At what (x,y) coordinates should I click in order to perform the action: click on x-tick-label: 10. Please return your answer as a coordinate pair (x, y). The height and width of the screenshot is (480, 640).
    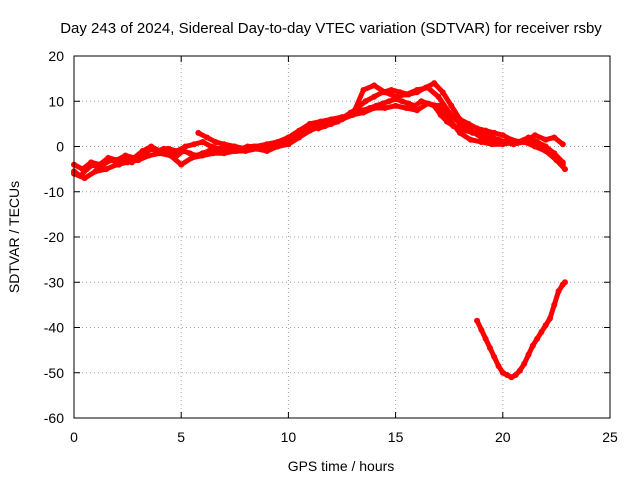
    Looking at the image, I should click on (289, 437).